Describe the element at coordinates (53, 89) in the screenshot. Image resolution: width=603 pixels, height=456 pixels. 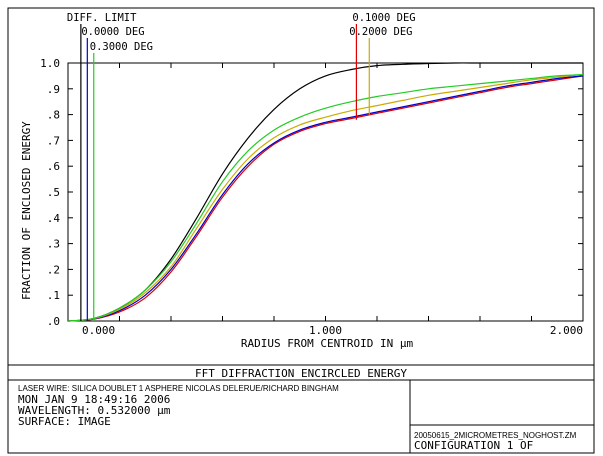
I see `y-tick-label: .9` at that location.